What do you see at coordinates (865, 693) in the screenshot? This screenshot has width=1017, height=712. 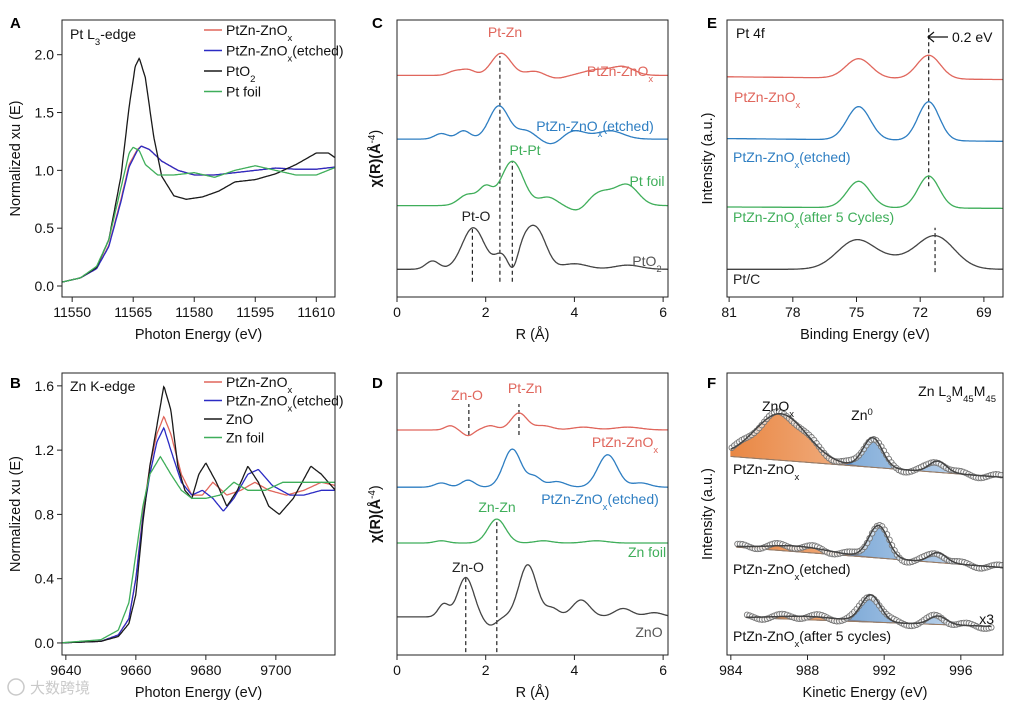 I see `x-axis-label: Kinetic Energy (eV)` at bounding box center [865, 693].